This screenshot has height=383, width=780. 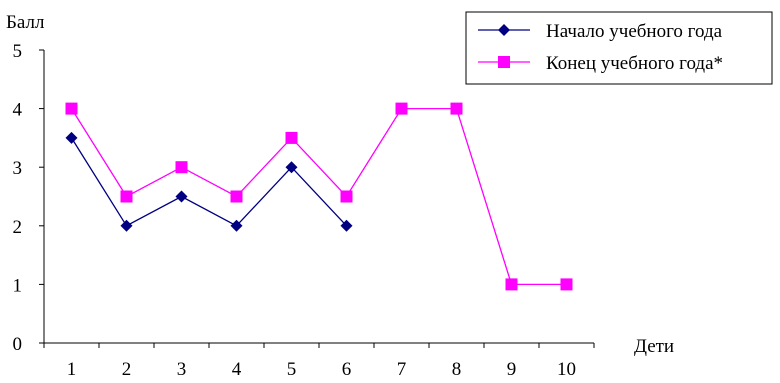 I want to click on x-axis-title: Дети, so click(x=654, y=346).